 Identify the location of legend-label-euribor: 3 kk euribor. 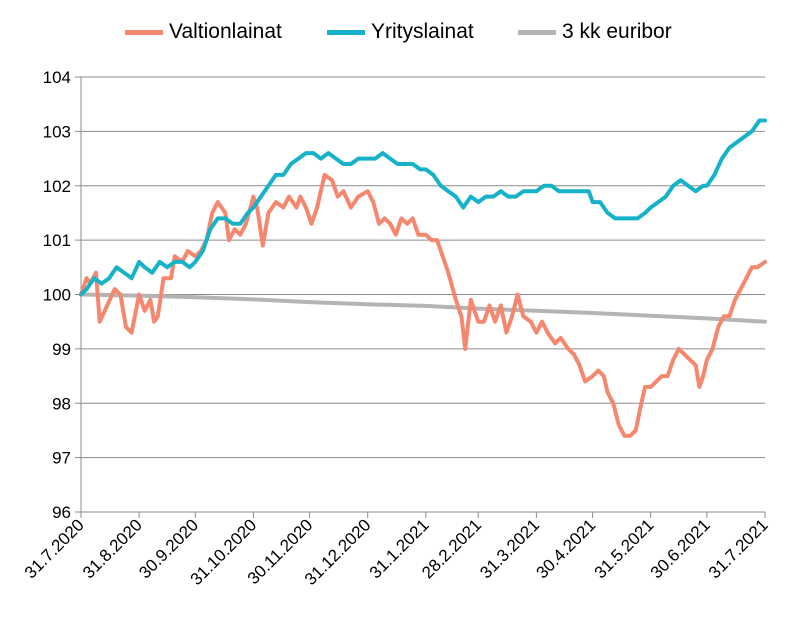
(617, 31).